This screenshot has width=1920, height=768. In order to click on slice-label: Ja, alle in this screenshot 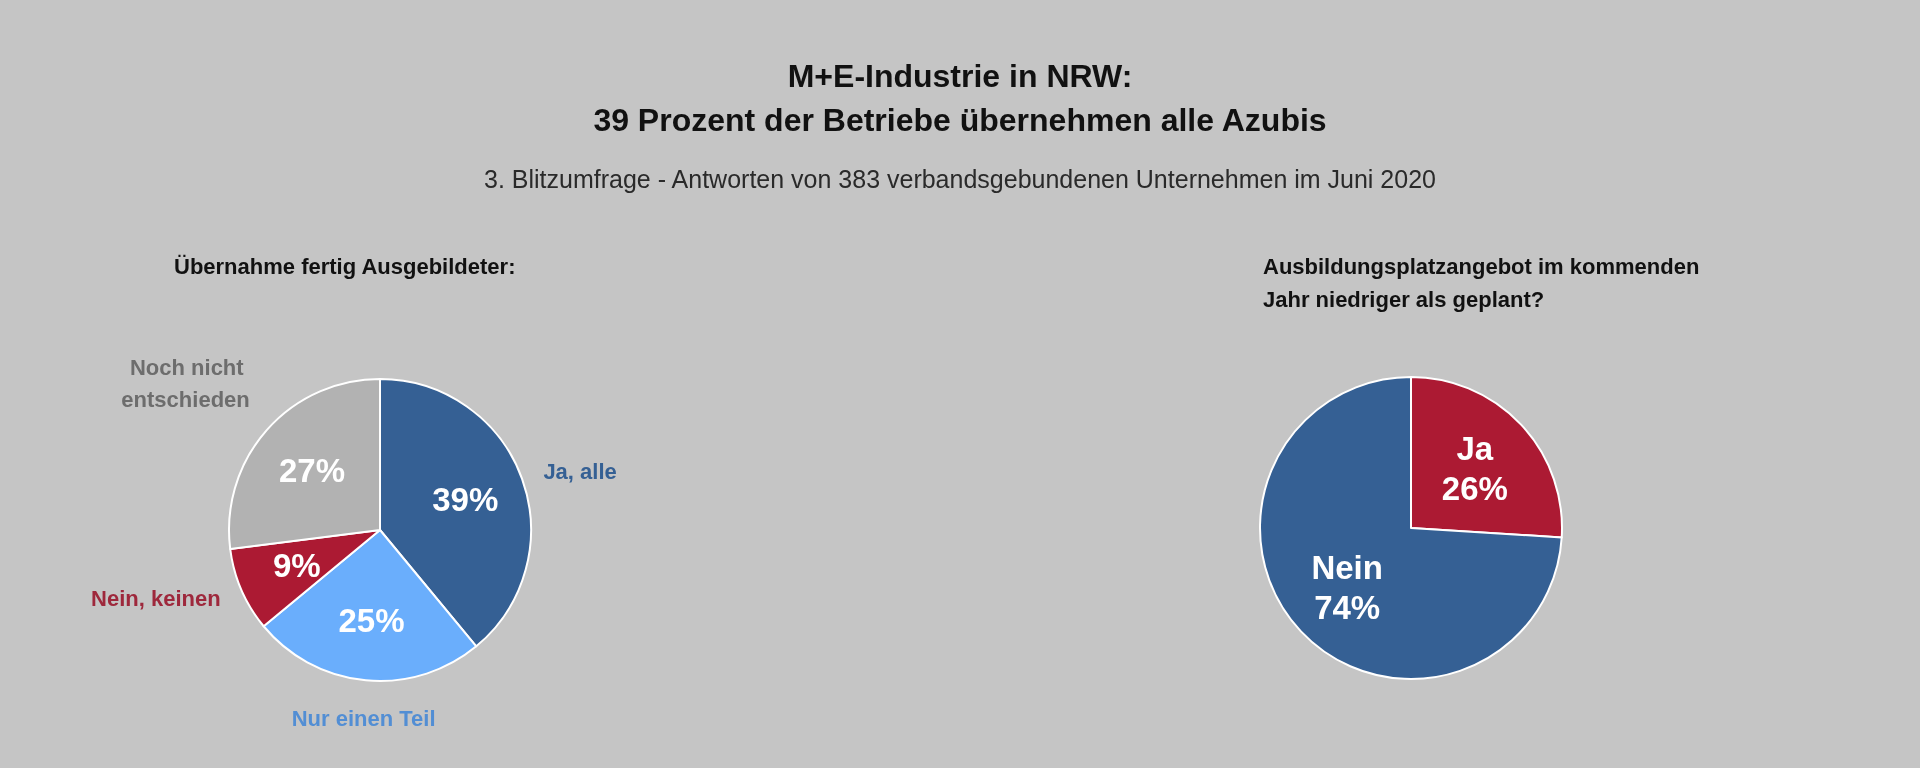, I will do `click(580, 471)`.